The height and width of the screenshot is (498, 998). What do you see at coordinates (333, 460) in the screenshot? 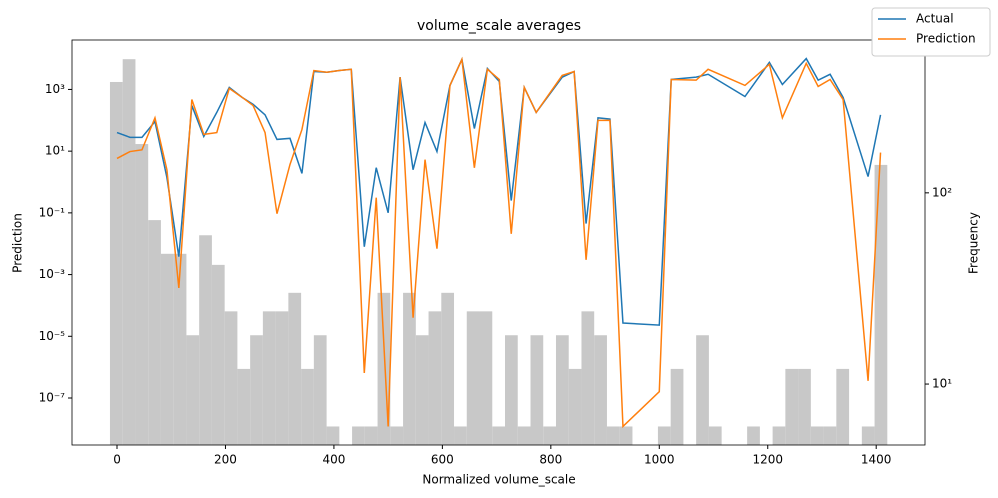
I see `x-tick-label: 400` at bounding box center [333, 460].